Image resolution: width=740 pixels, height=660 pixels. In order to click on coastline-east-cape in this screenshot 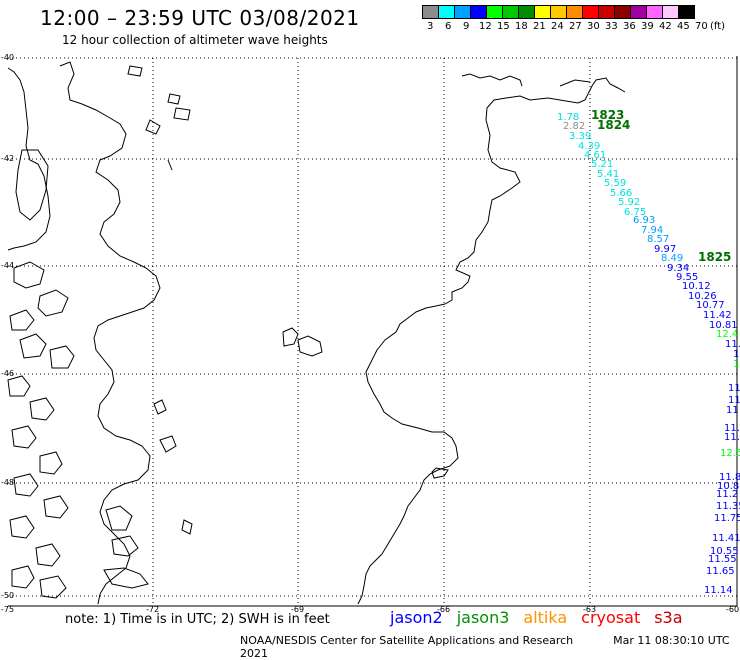, I will do `click(440, 473)`.